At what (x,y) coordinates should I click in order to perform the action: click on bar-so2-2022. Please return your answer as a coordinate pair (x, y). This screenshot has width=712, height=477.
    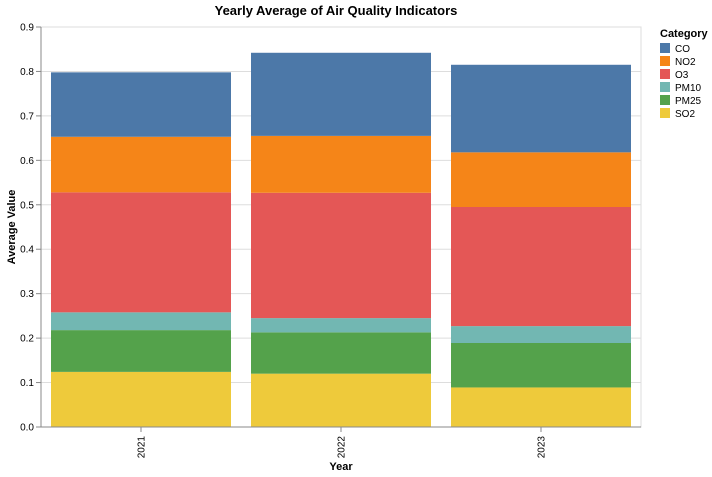
    Looking at the image, I should click on (341, 400).